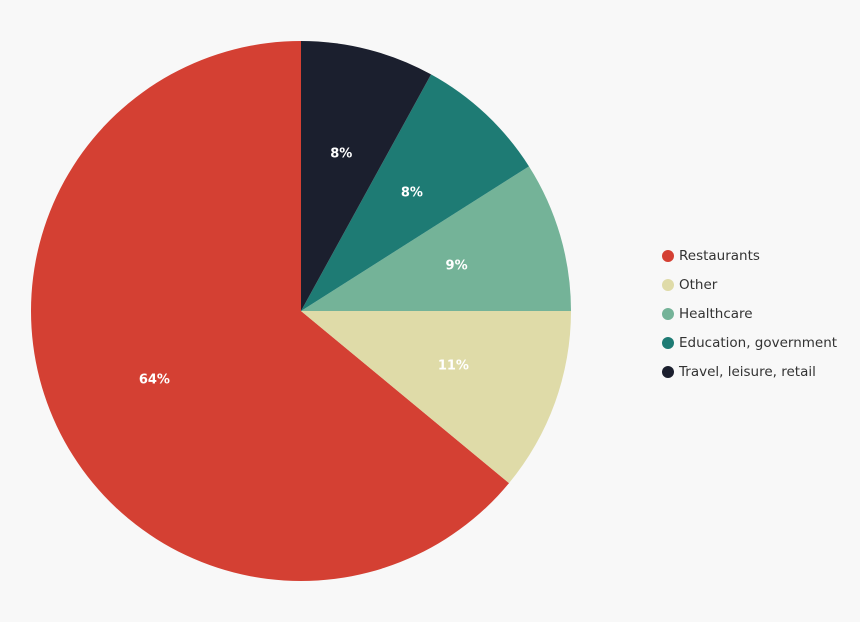  Describe the element at coordinates (719, 255) in the screenshot. I see `legend-label: Restaurants` at that location.